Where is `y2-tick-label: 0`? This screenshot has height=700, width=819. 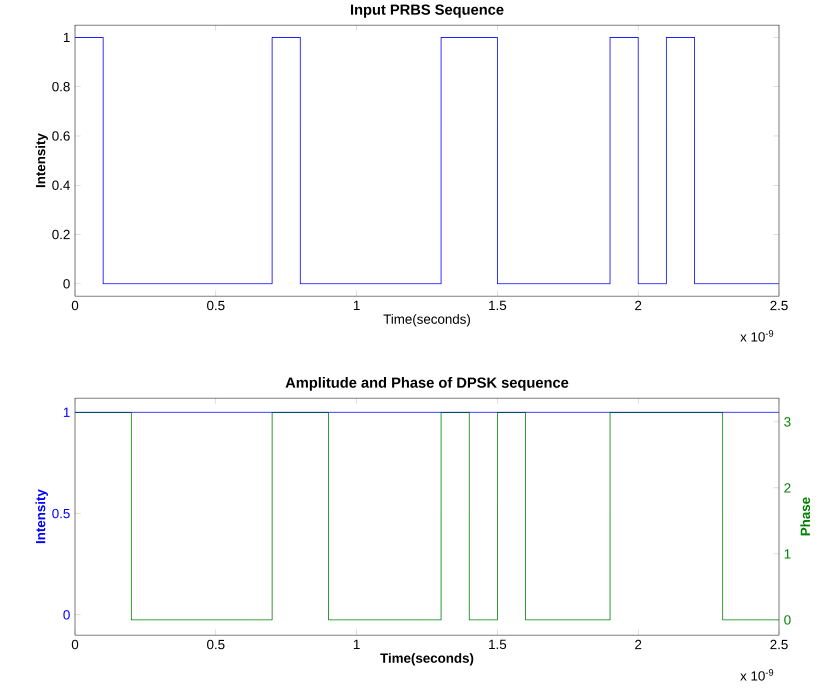
y2-tick-label: 0 is located at coordinates (787, 620).